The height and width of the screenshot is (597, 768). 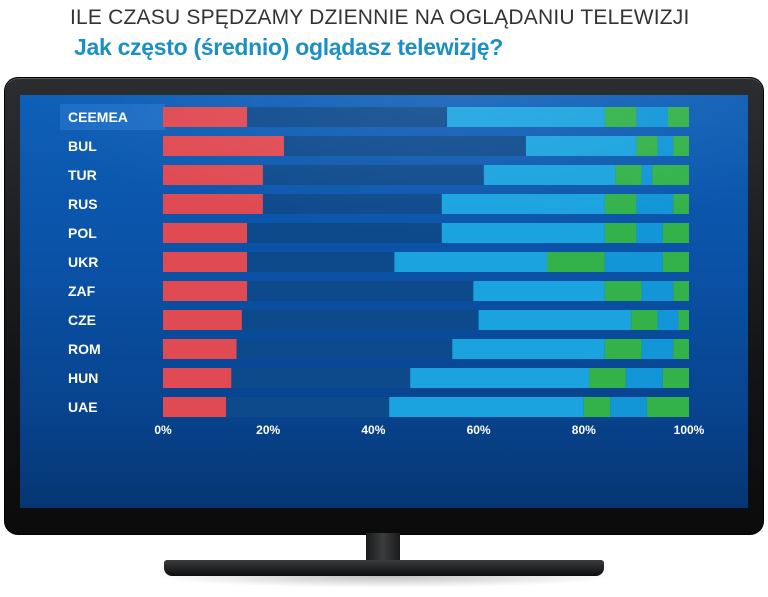 I want to click on page-subtitle: Jak często (średnio) oglądasz telewizję?, so click(x=288, y=47).